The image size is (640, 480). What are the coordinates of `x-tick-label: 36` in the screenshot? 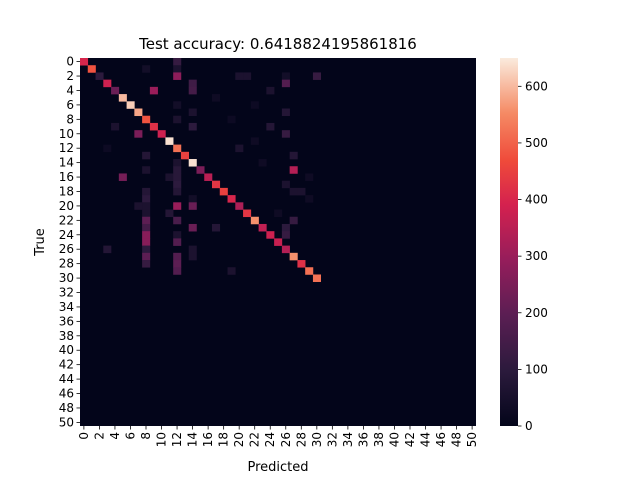 It's located at (363, 439).